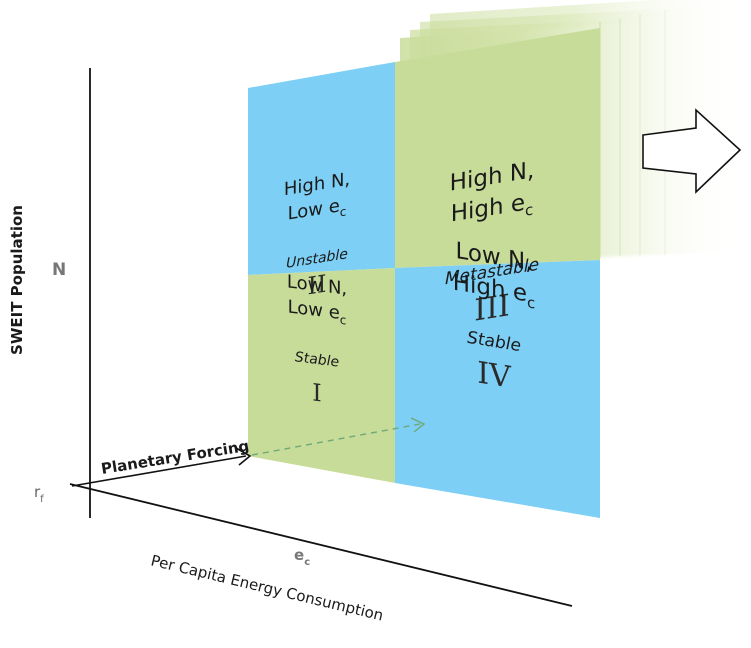  What do you see at coordinates (321, 545) in the screenshot?
I see `x-axis-line` at bounding box center [321, 545].